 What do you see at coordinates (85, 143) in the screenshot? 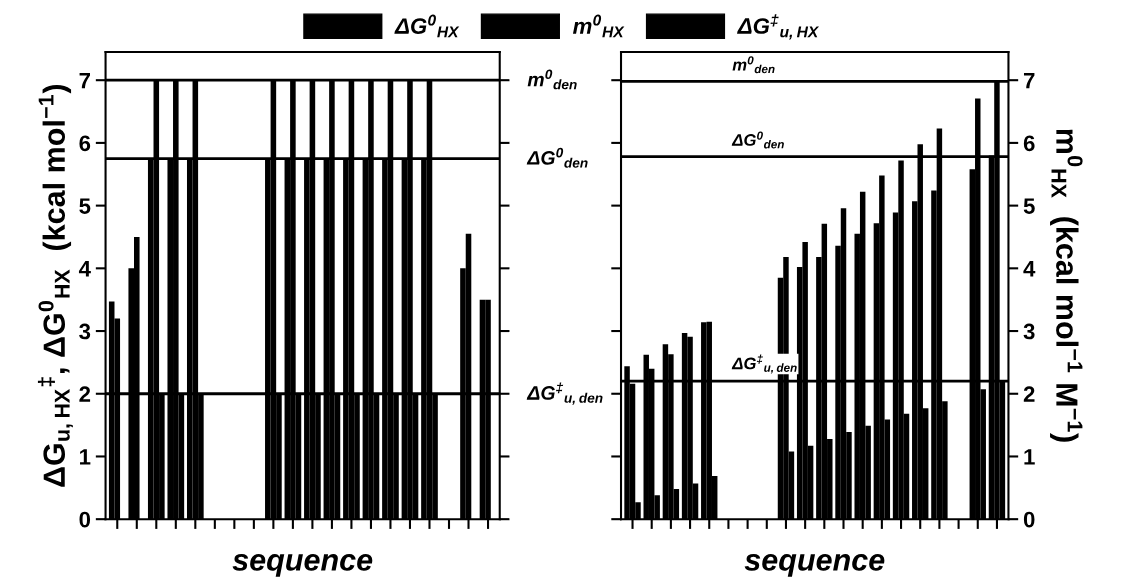
I see `y-tick-label: 6` at bounding box center [85, 143].